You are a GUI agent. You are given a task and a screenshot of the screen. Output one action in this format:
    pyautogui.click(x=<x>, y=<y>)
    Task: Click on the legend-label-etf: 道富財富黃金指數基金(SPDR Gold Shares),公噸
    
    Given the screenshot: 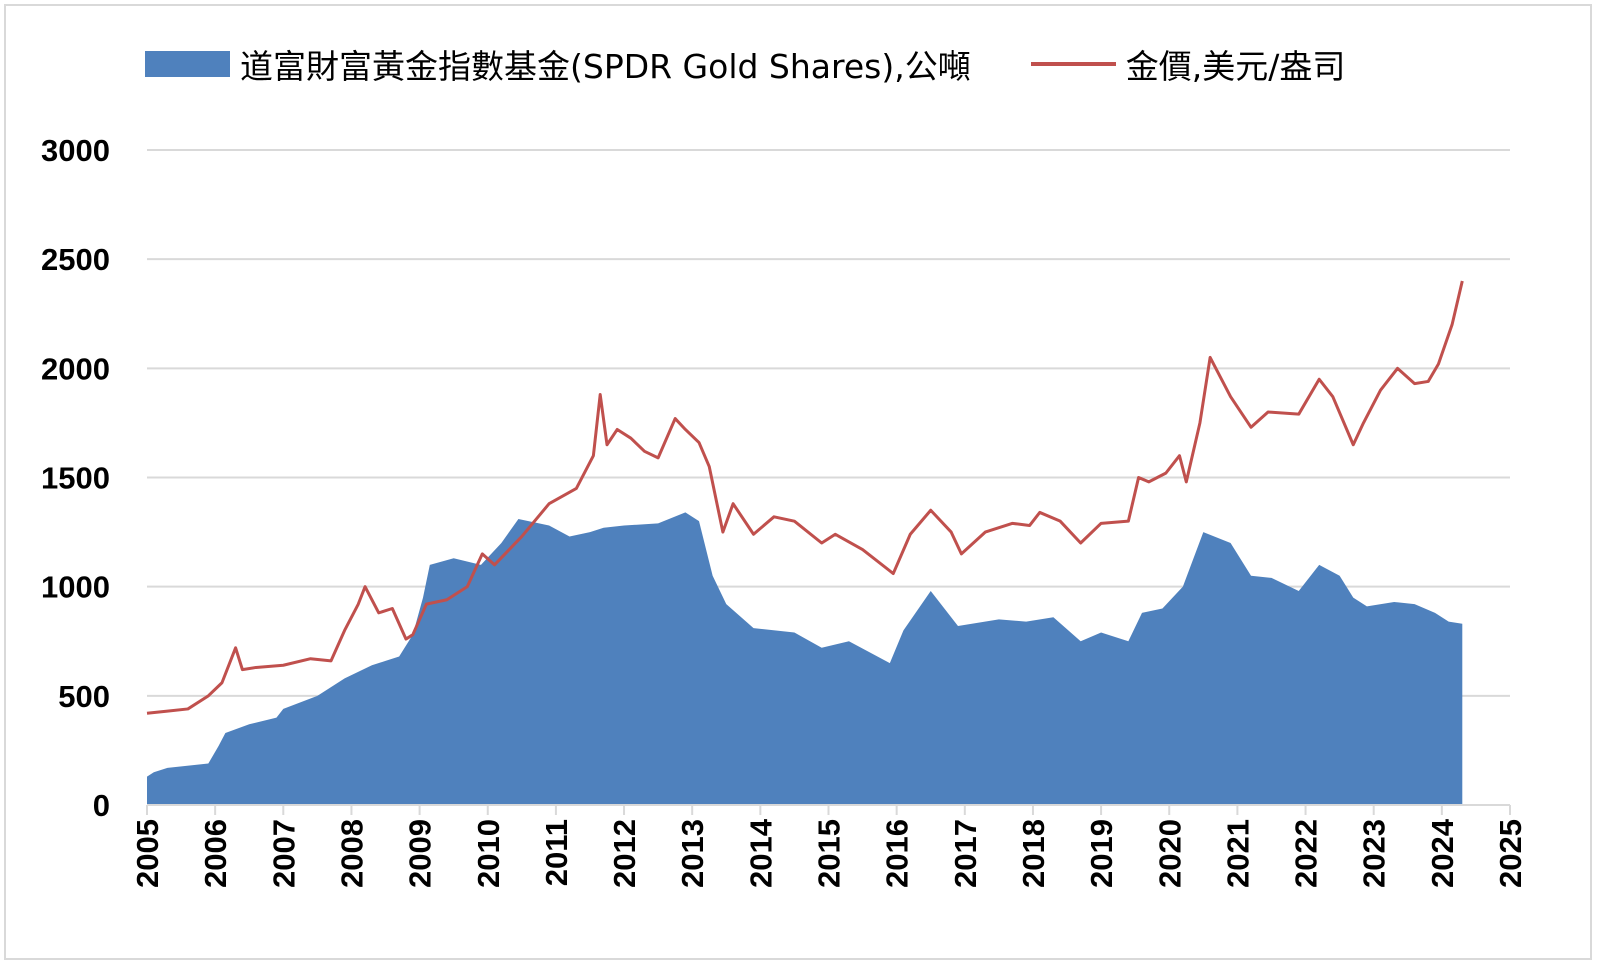 What is the action you would take?
    pyautogui.click(x=605, y=66)
    